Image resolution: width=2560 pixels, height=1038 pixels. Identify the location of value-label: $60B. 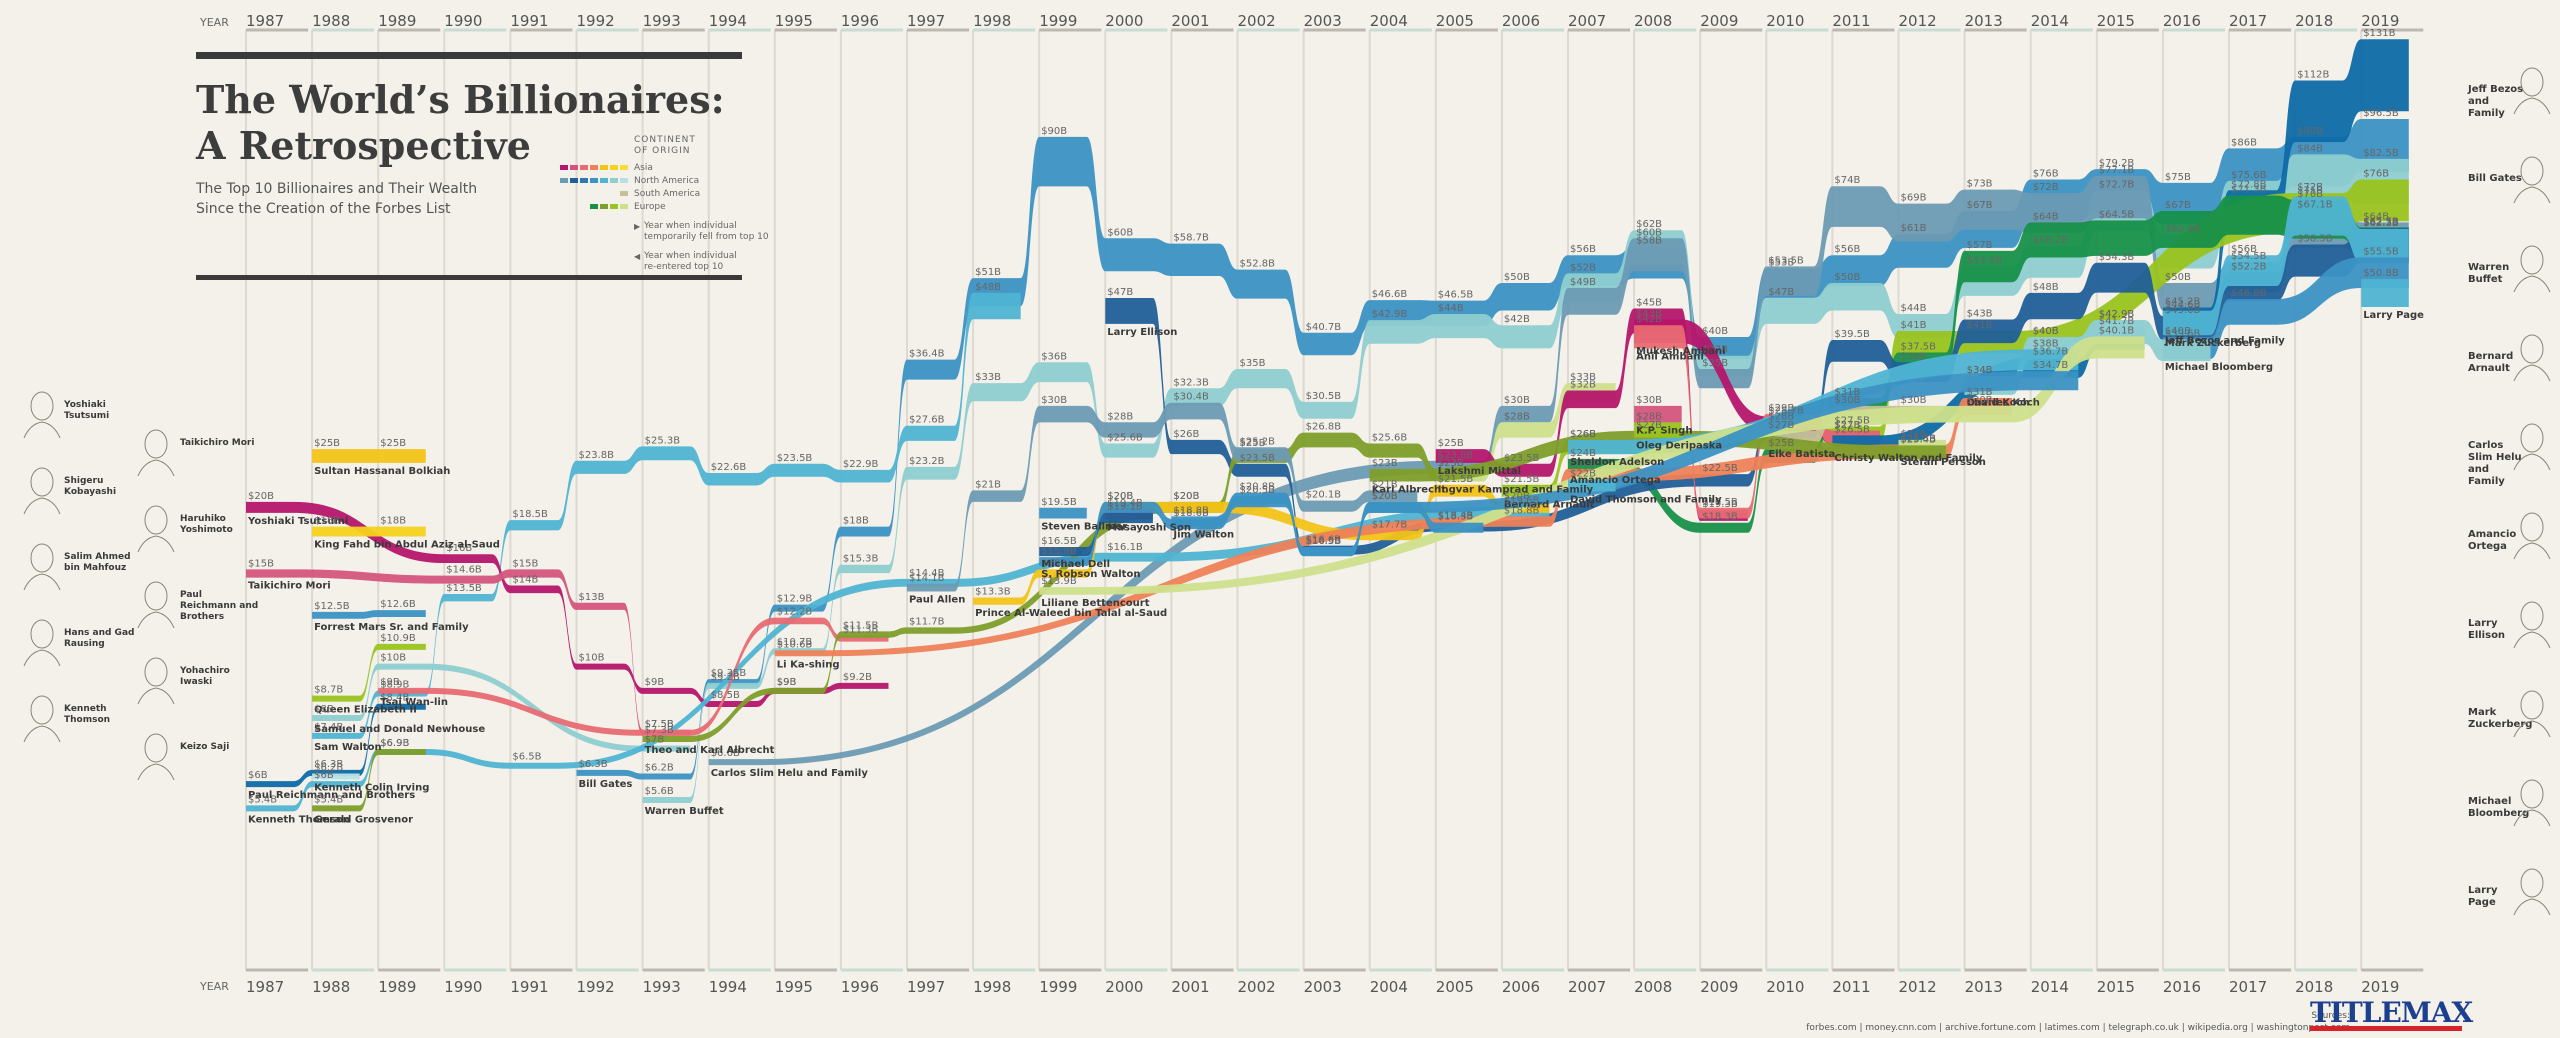
(1649, 232).